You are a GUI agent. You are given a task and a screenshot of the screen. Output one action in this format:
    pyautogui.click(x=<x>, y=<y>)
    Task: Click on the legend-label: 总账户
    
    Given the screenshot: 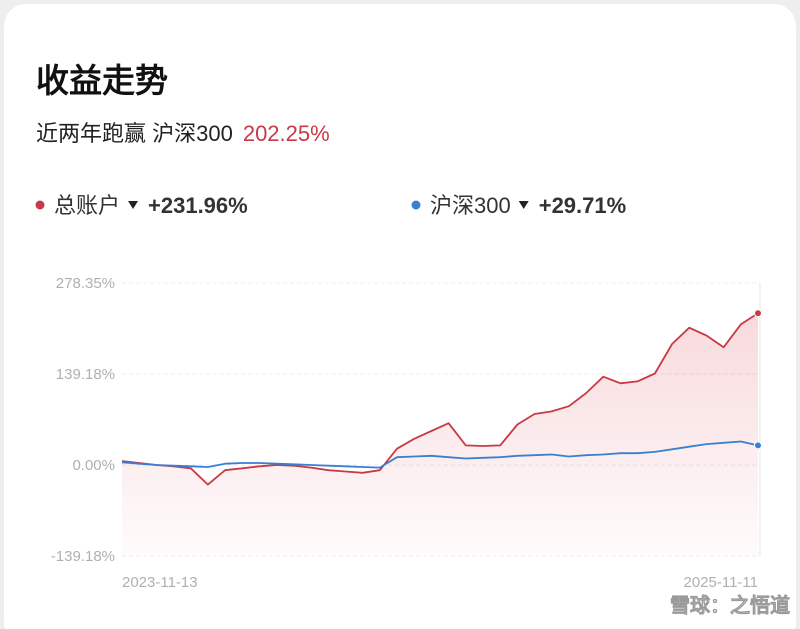 What is the action you would take?
    pyautogui.click(x=87, y=205)
    